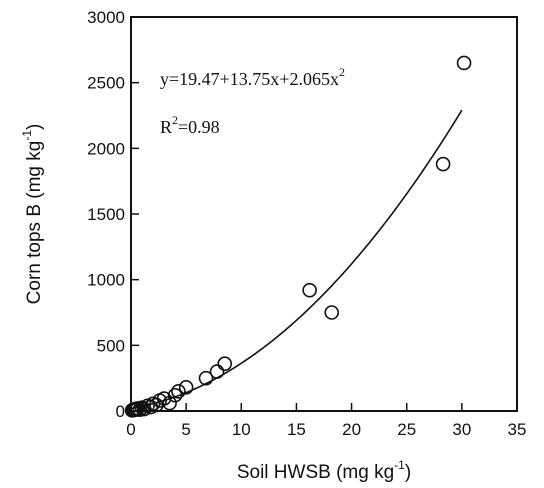 The image size is (544, 488). Describe the element at coordinates (296, 429) in the screenshot. I see `x-tick-label: 15` at that location.